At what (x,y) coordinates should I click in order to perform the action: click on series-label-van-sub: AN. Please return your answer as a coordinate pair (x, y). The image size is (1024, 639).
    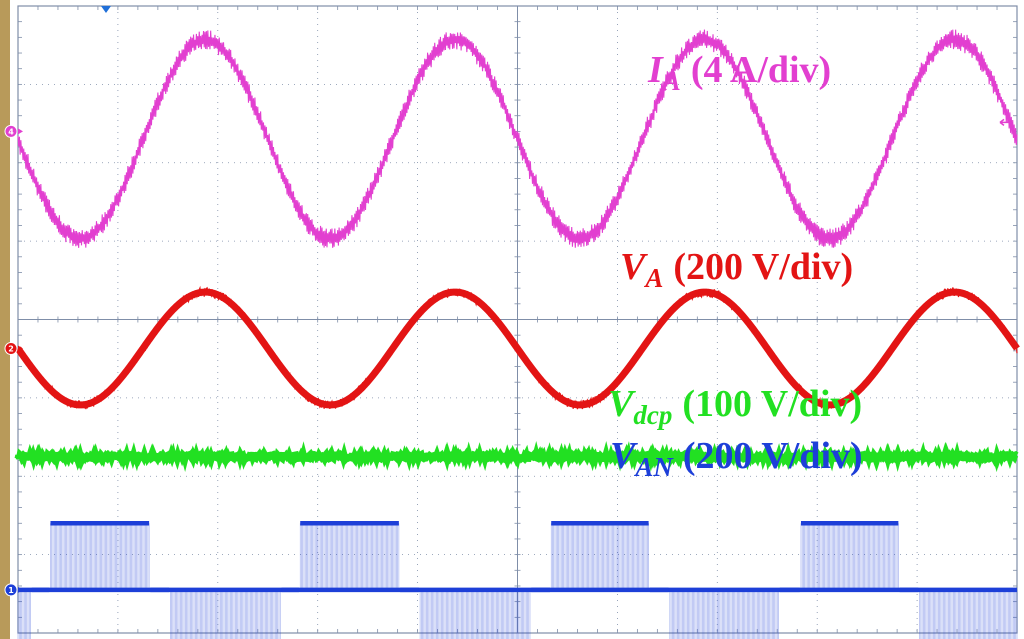
    Looking at the image, I should click on (653, 467).